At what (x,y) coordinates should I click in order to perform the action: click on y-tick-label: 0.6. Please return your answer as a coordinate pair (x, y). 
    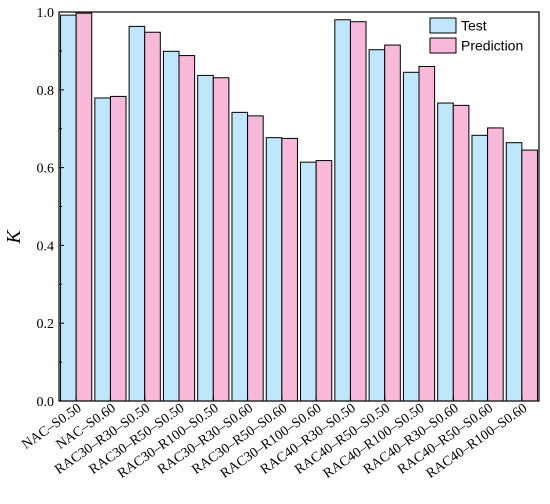
    Looking at the image, I should click on (46, 169).